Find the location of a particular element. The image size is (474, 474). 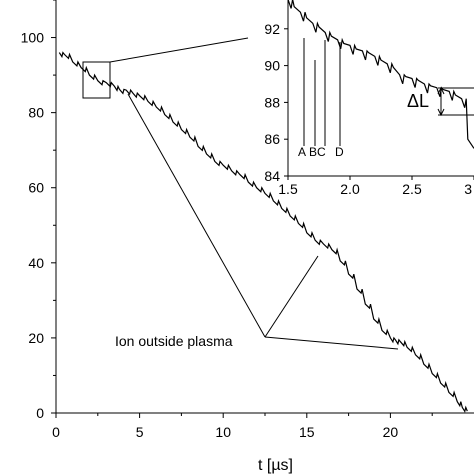

y-tick-label: 60 is located at coordinates (36, 188).